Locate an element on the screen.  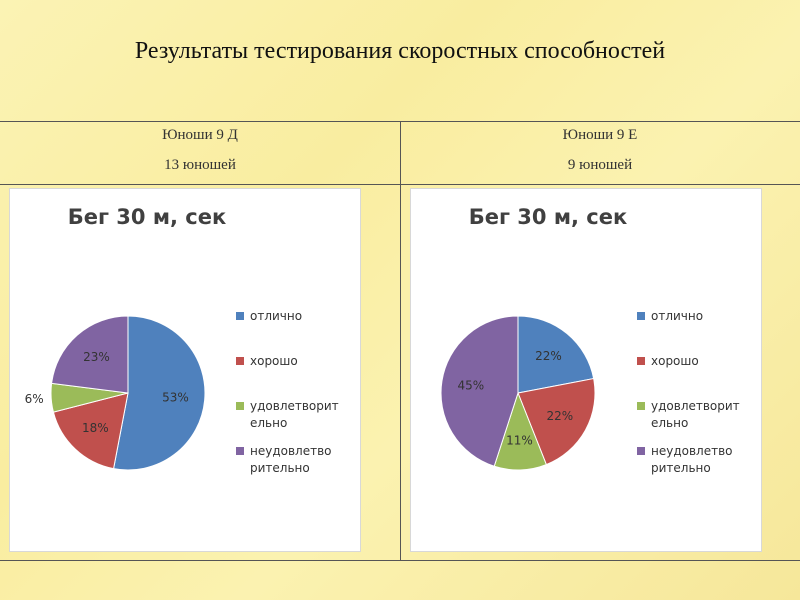
slice-data-label: 6% is located at coordinates (34, 399).